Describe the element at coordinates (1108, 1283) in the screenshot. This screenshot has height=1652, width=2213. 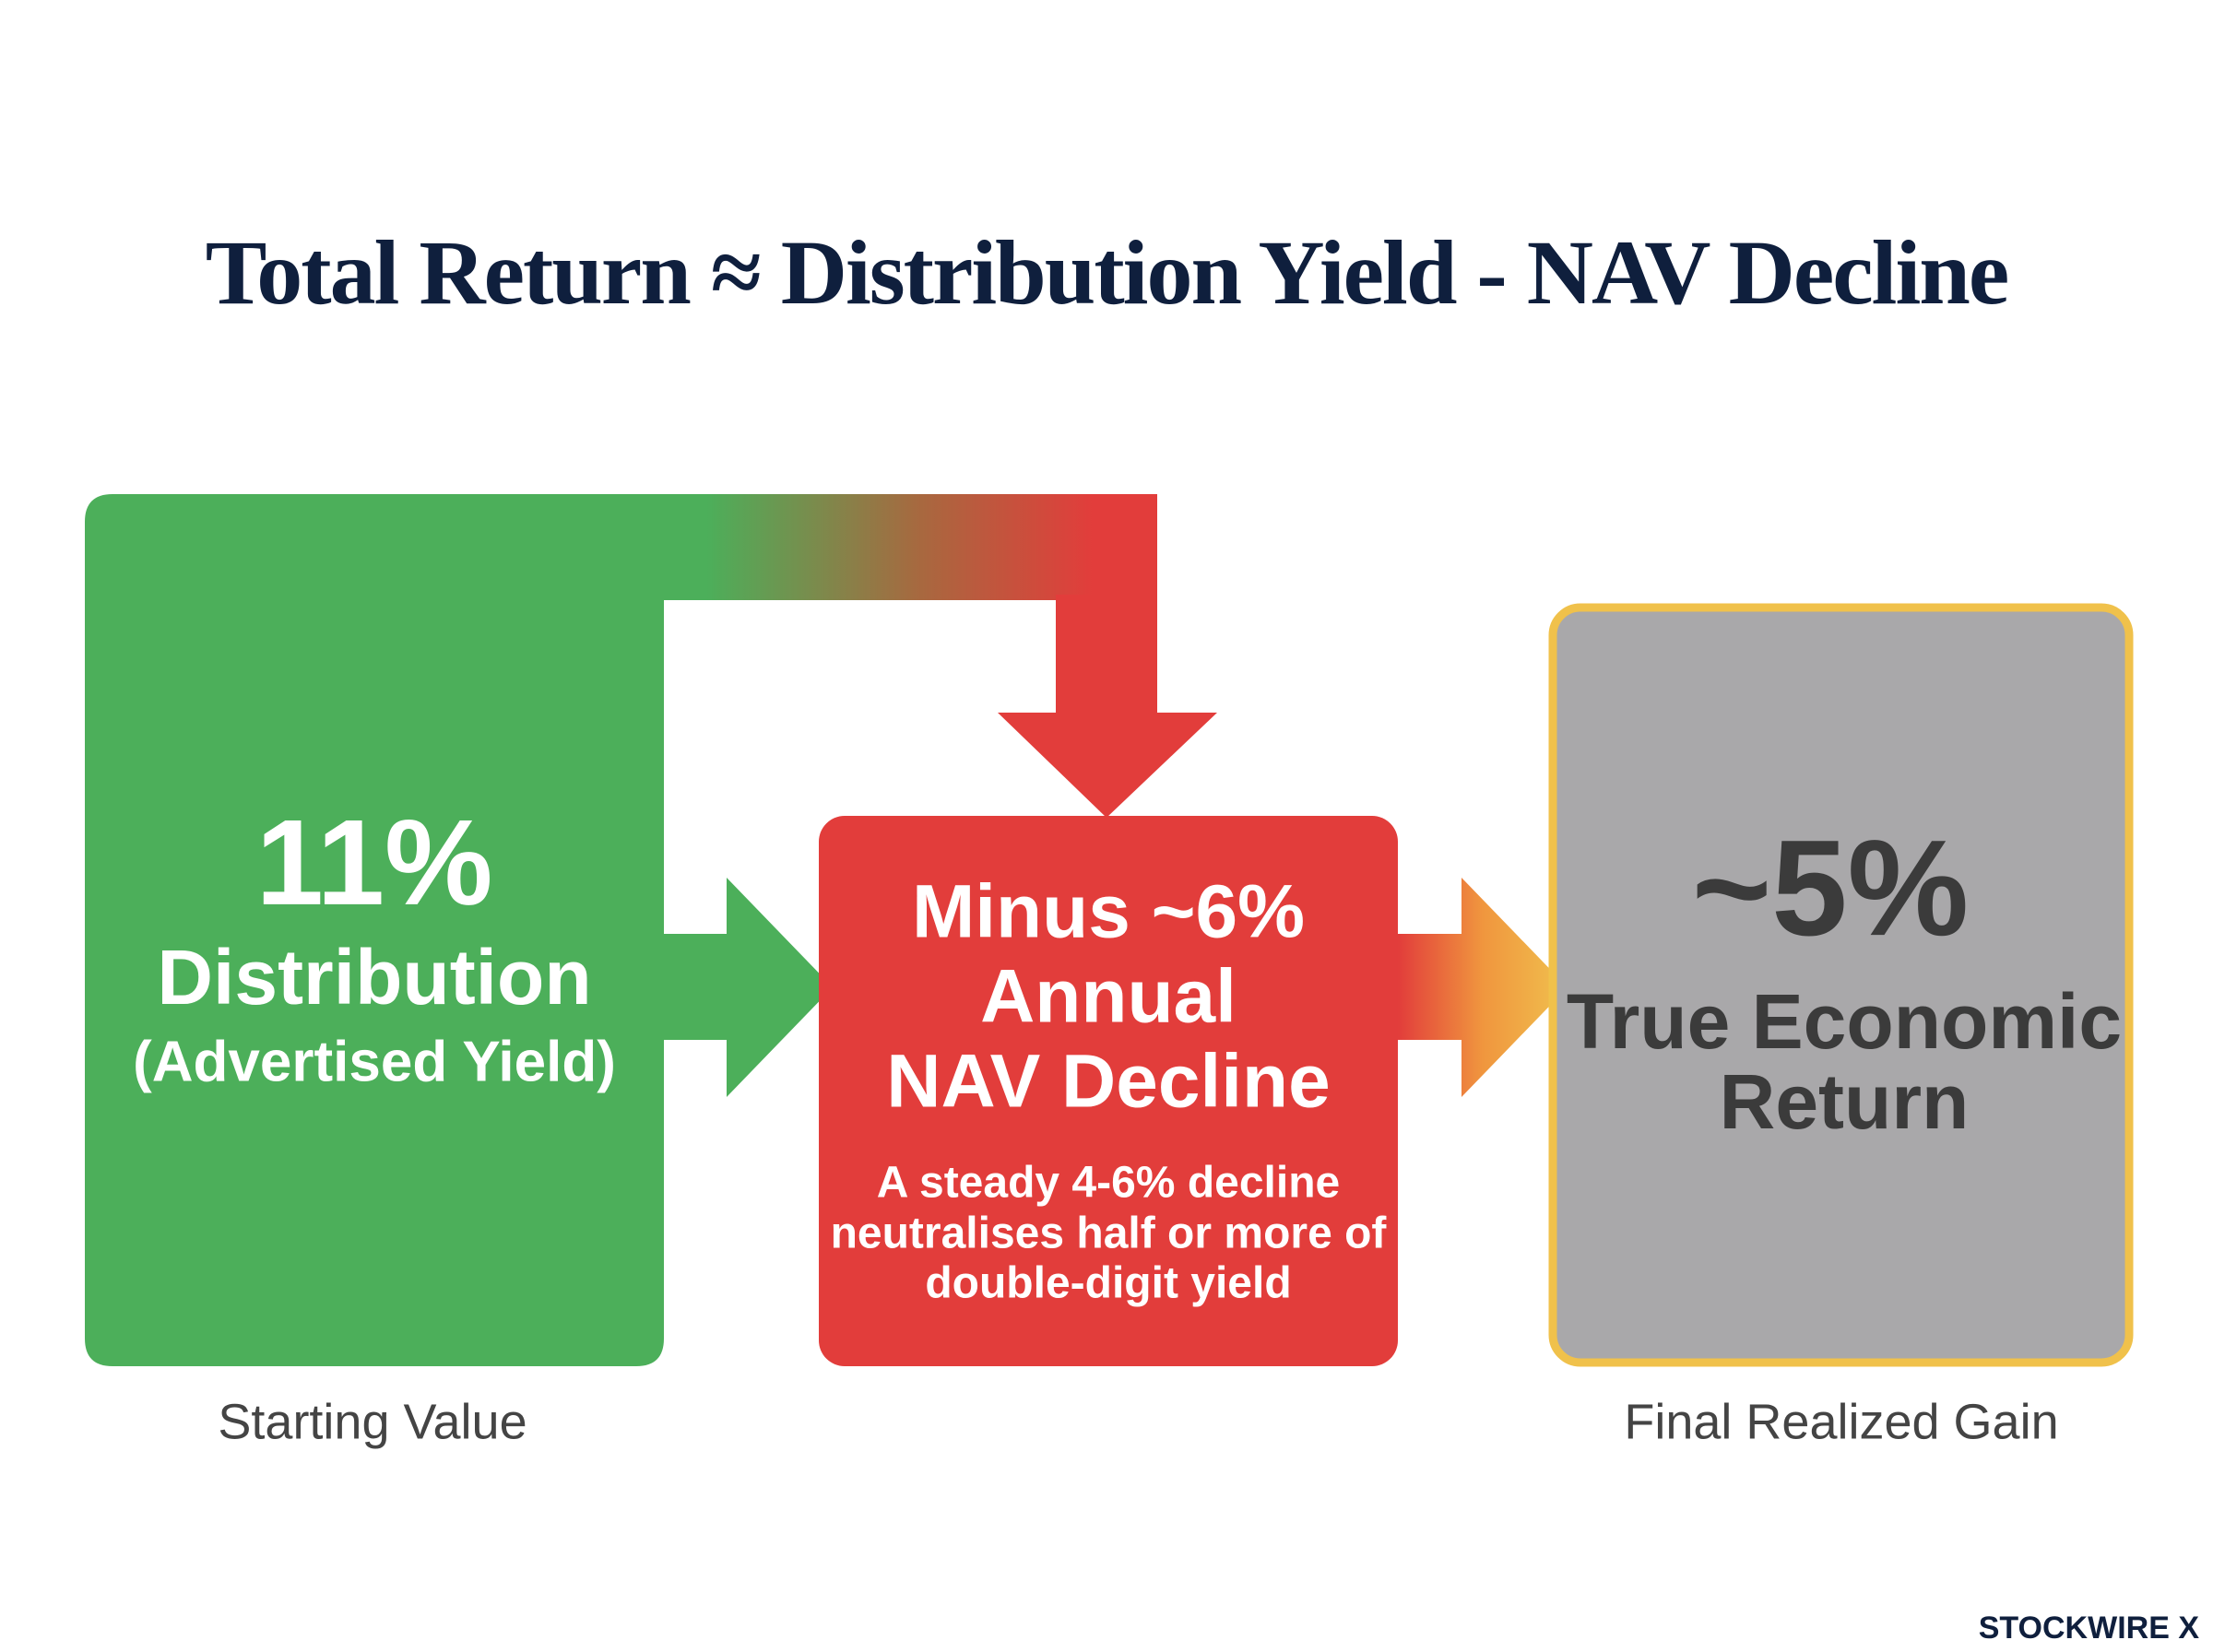
I see `middle-note: double-digit yield` at that location.